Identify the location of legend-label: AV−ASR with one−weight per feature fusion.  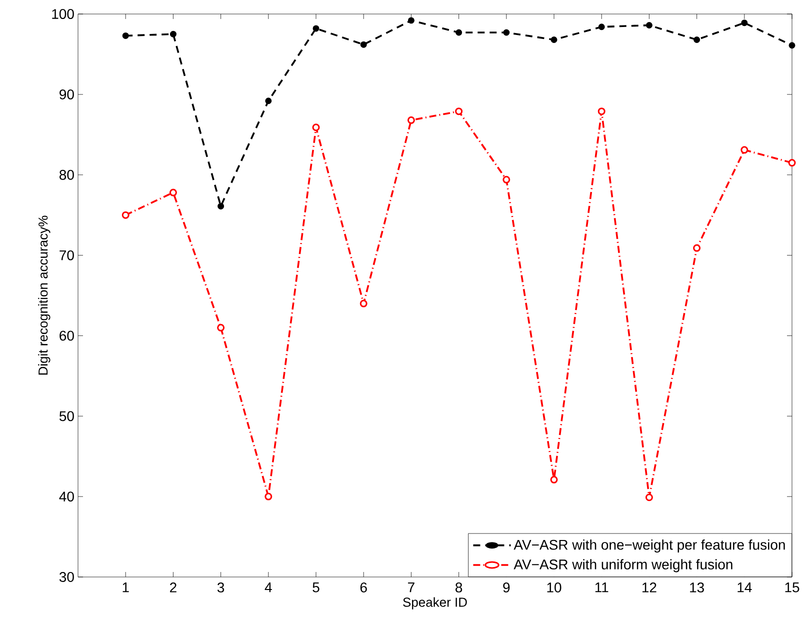
(649, 546).